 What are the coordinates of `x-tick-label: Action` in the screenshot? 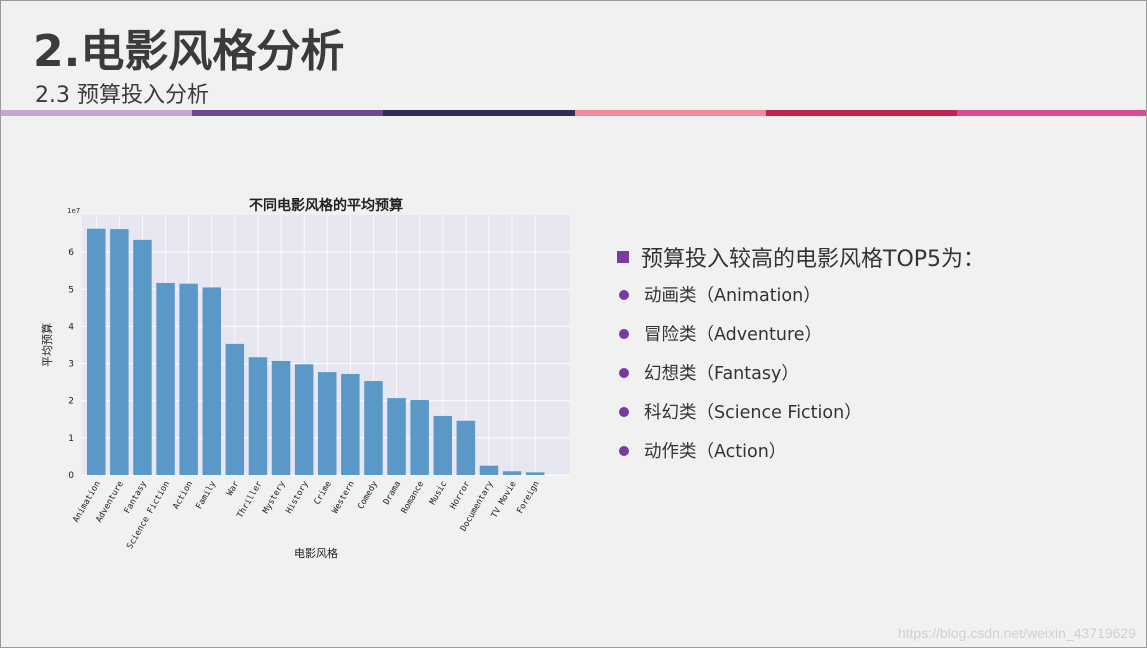 It's located at (183, 496).